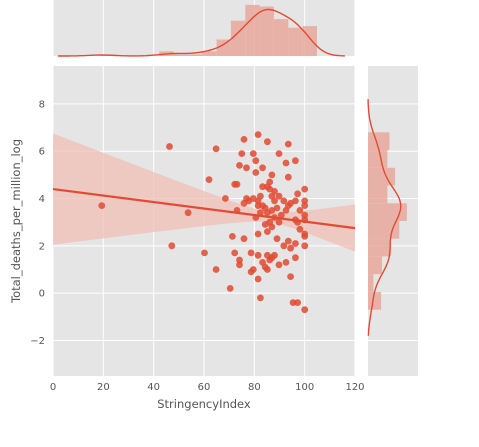 Image resolution: width=479 pixels, height=447 pixels. Describe the element at coordinates (209, 30) in the screenshot. I see `marginal-x-histogram` at that location.